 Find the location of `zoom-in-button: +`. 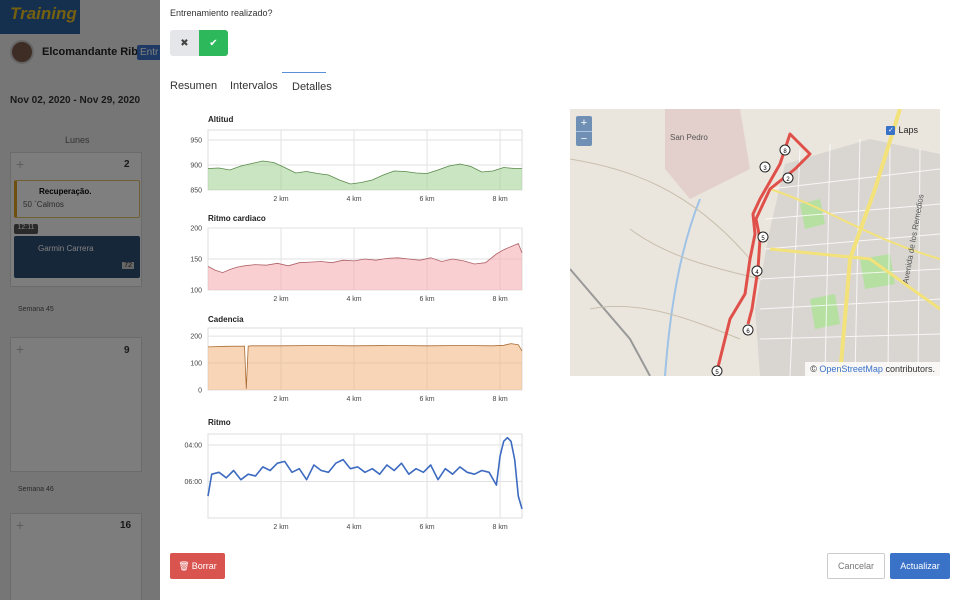

zoom-in-button: + is located at coordinates (584, 123).